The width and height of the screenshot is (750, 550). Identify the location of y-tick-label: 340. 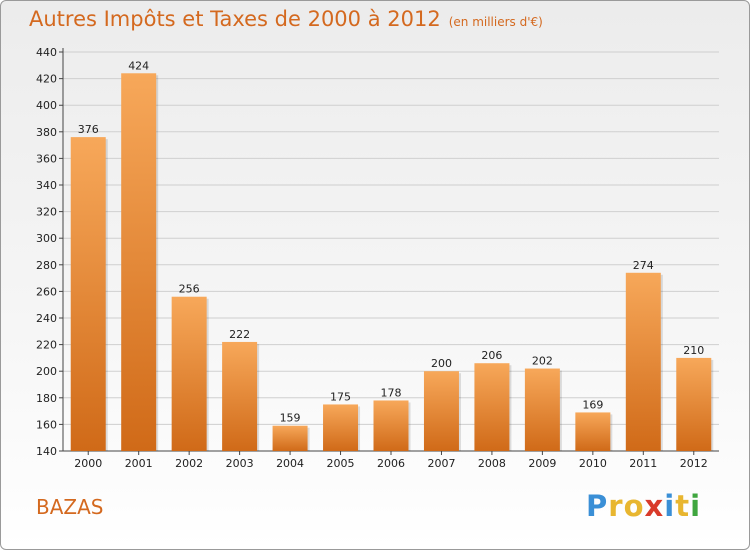
(46, 185).